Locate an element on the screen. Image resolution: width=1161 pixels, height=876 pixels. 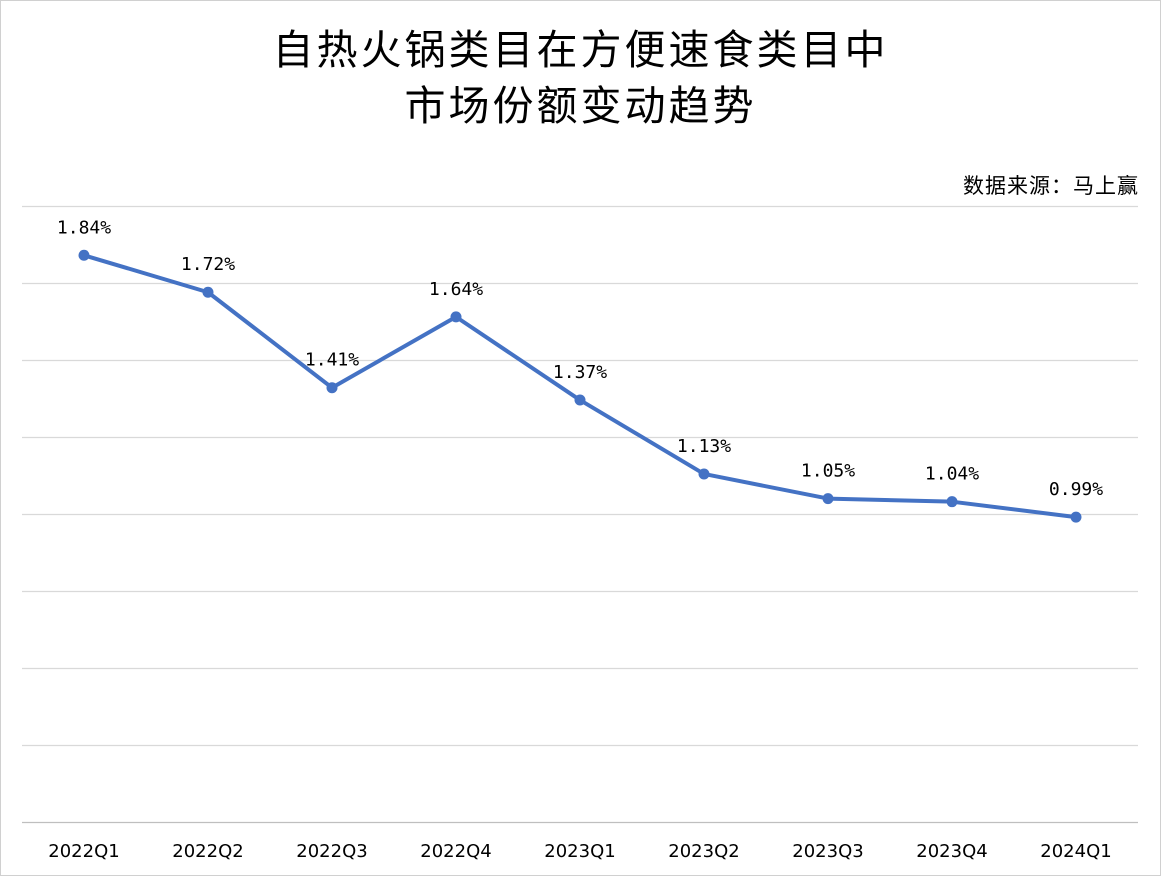
data-label: 1.72% is located at coordinates (208, 264).